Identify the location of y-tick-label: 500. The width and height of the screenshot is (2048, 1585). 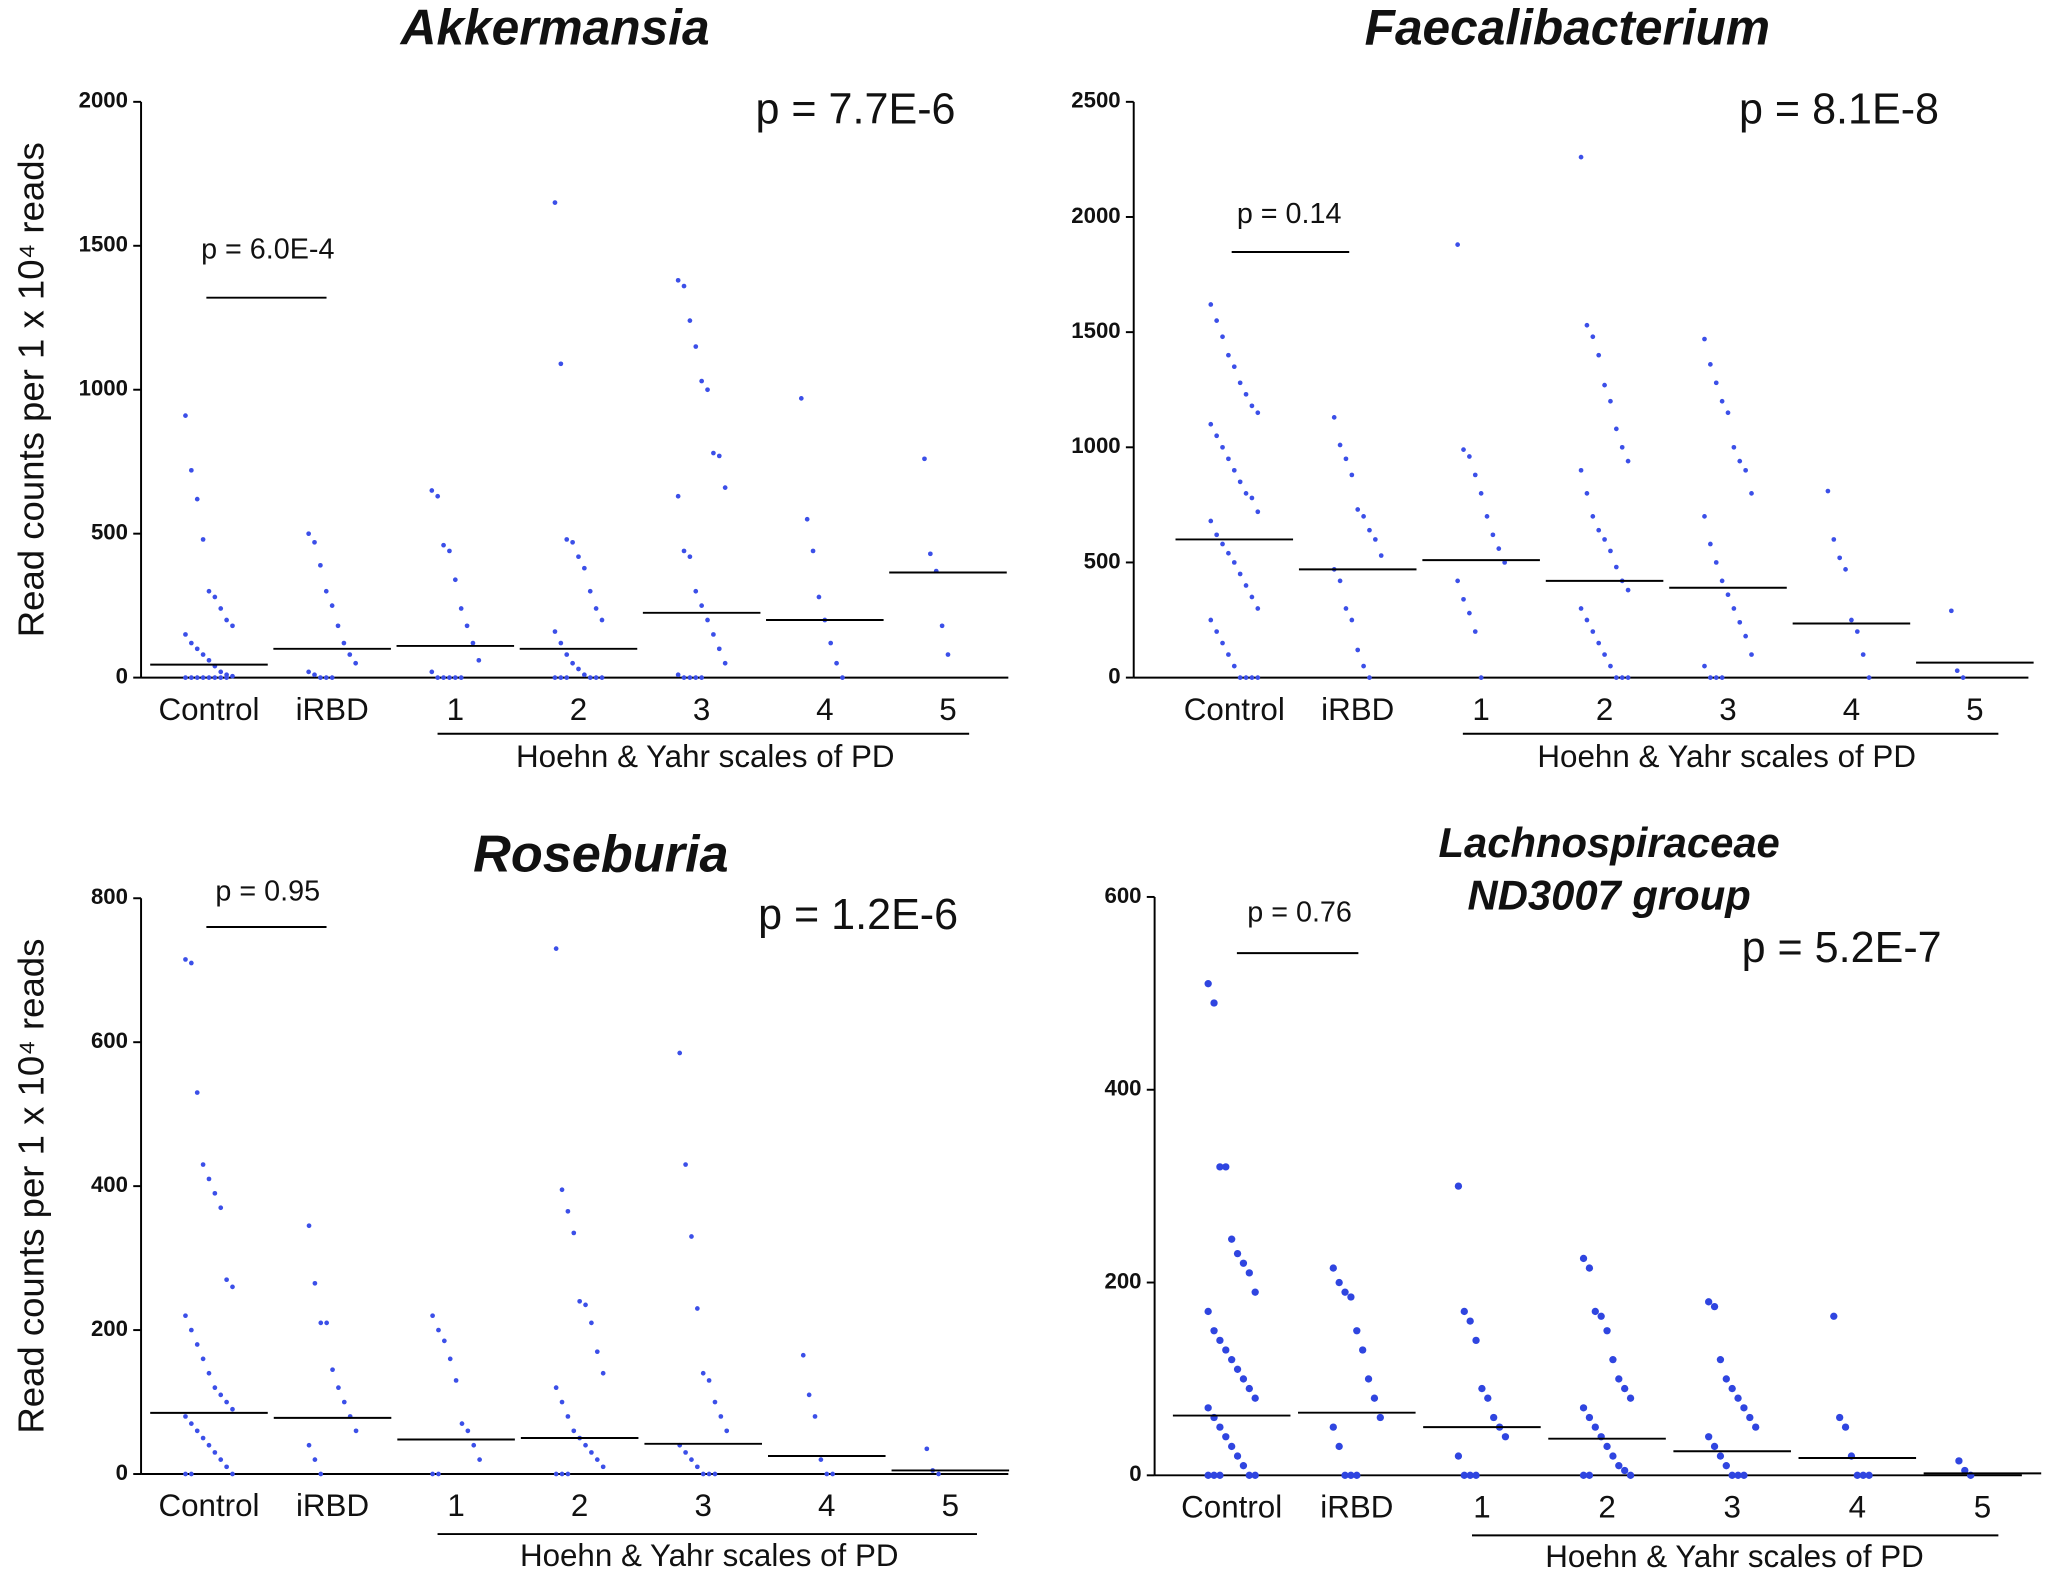
(109, 532).